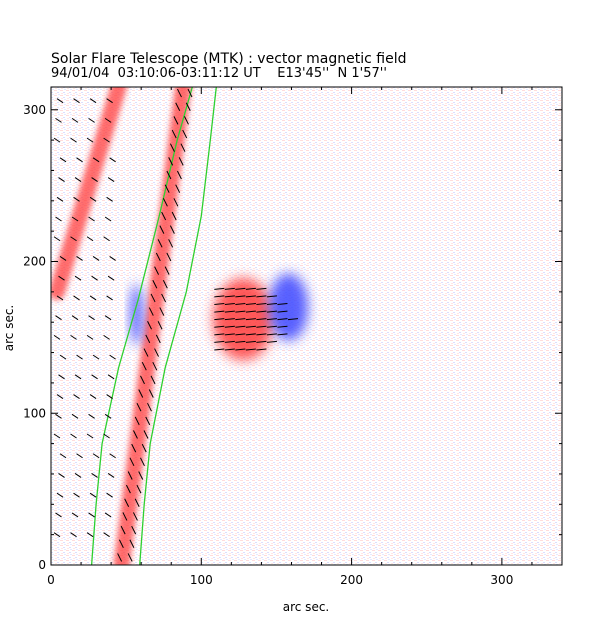  I want to click on negative-spot, so click(288, 307).